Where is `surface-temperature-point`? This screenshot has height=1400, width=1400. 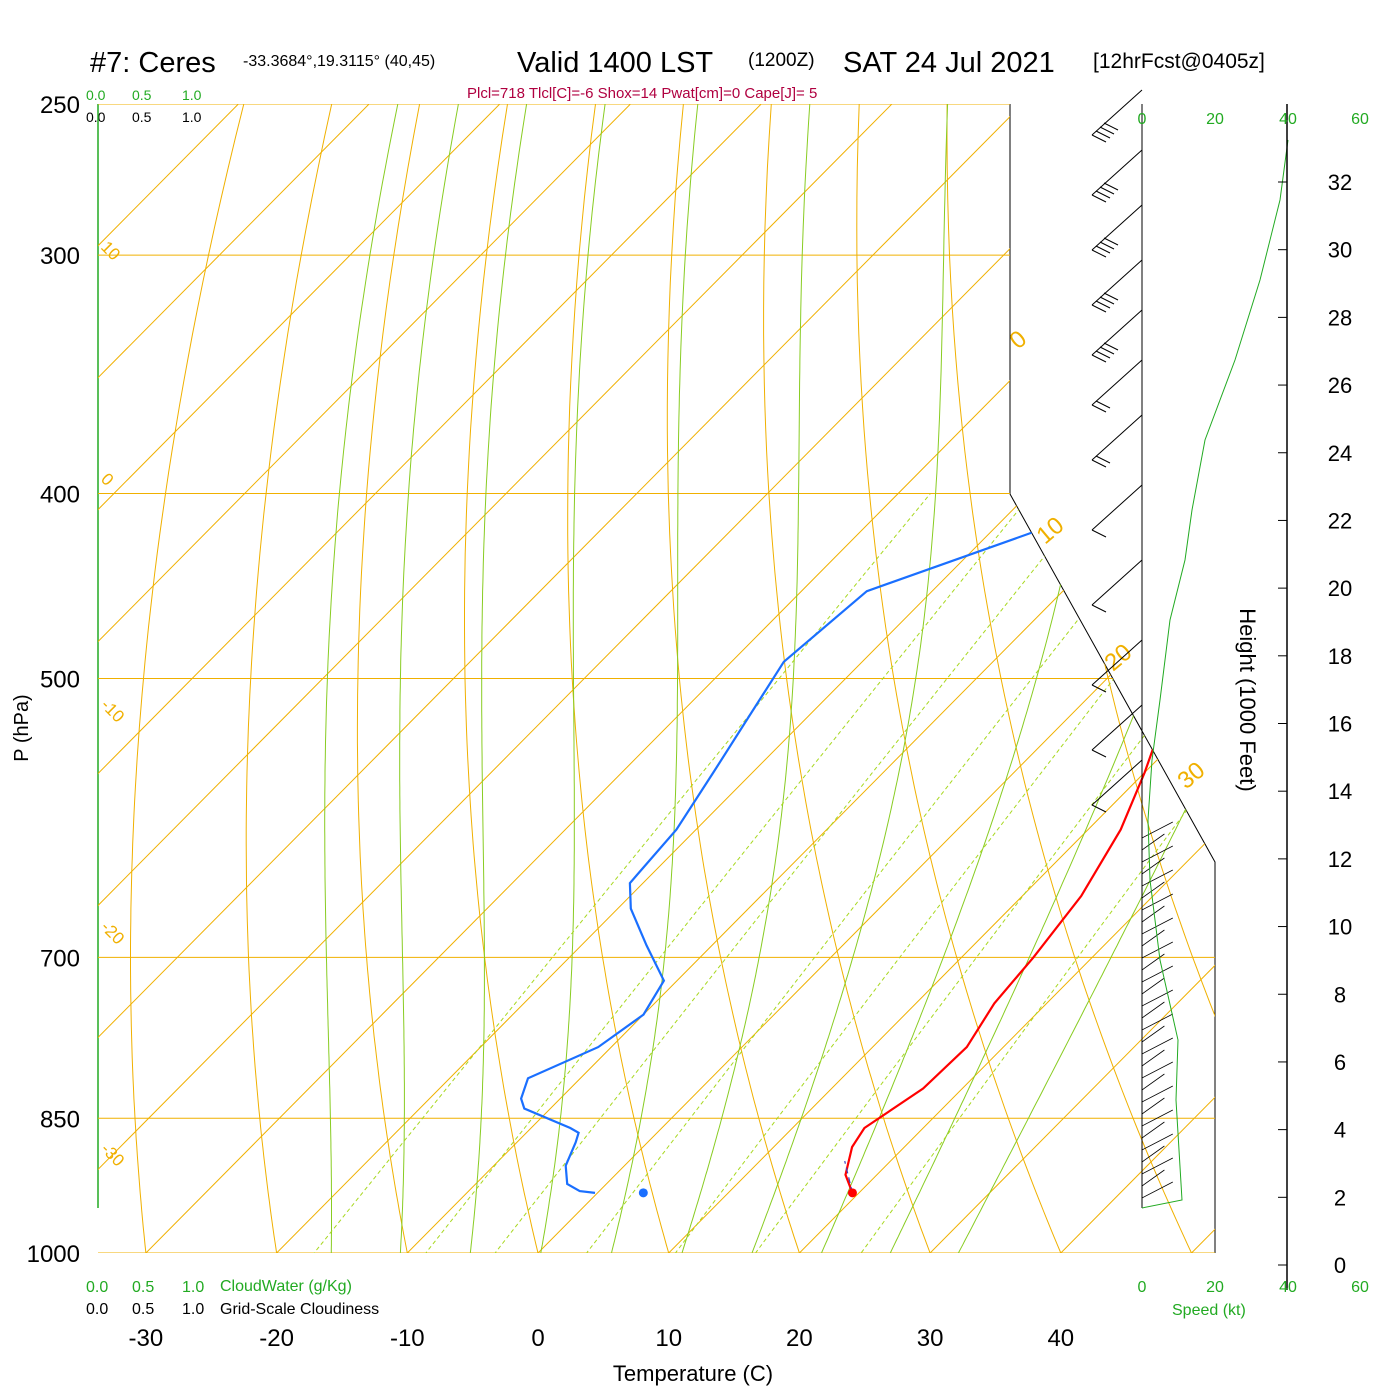
surface-temperature-point is located at coordinates (852, 1193).